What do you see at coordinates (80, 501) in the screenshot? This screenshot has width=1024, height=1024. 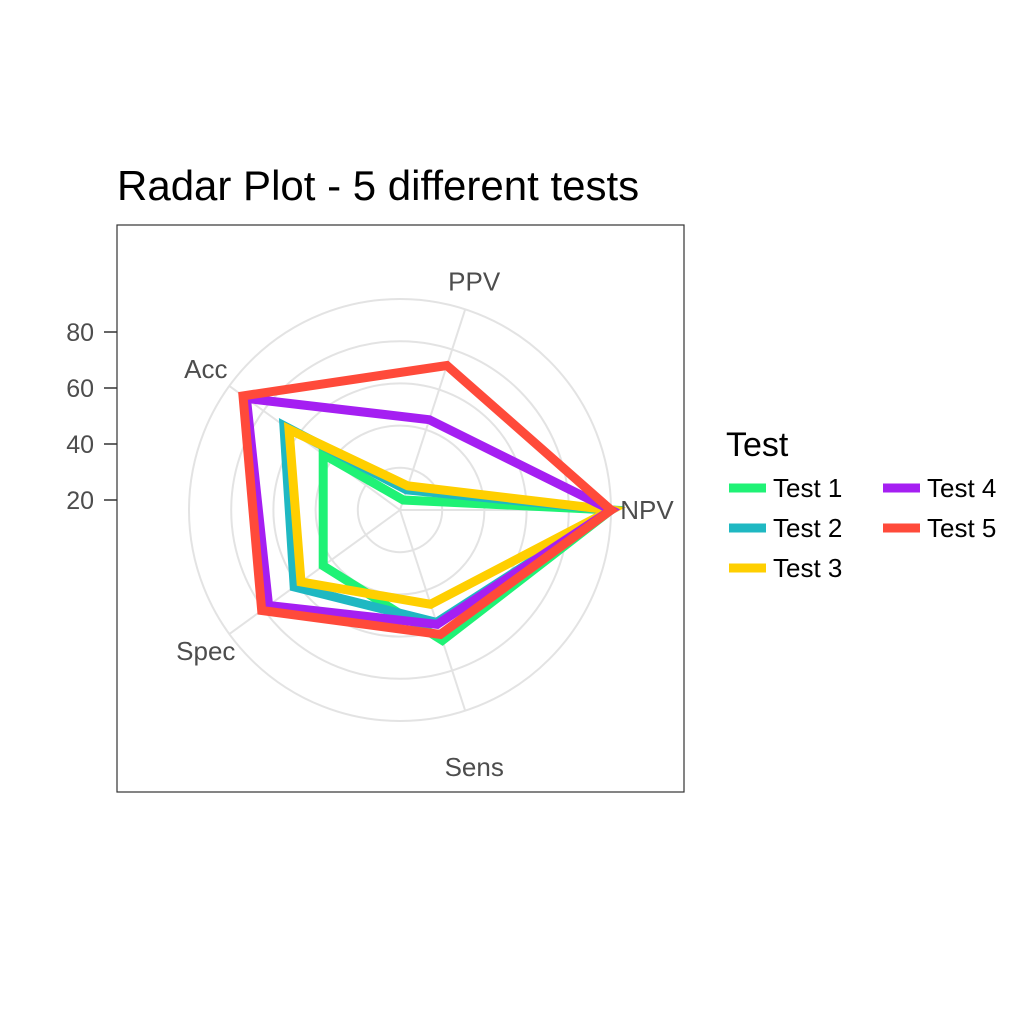 I see `tick-label-20: 20` at bounding box center [80, 501].